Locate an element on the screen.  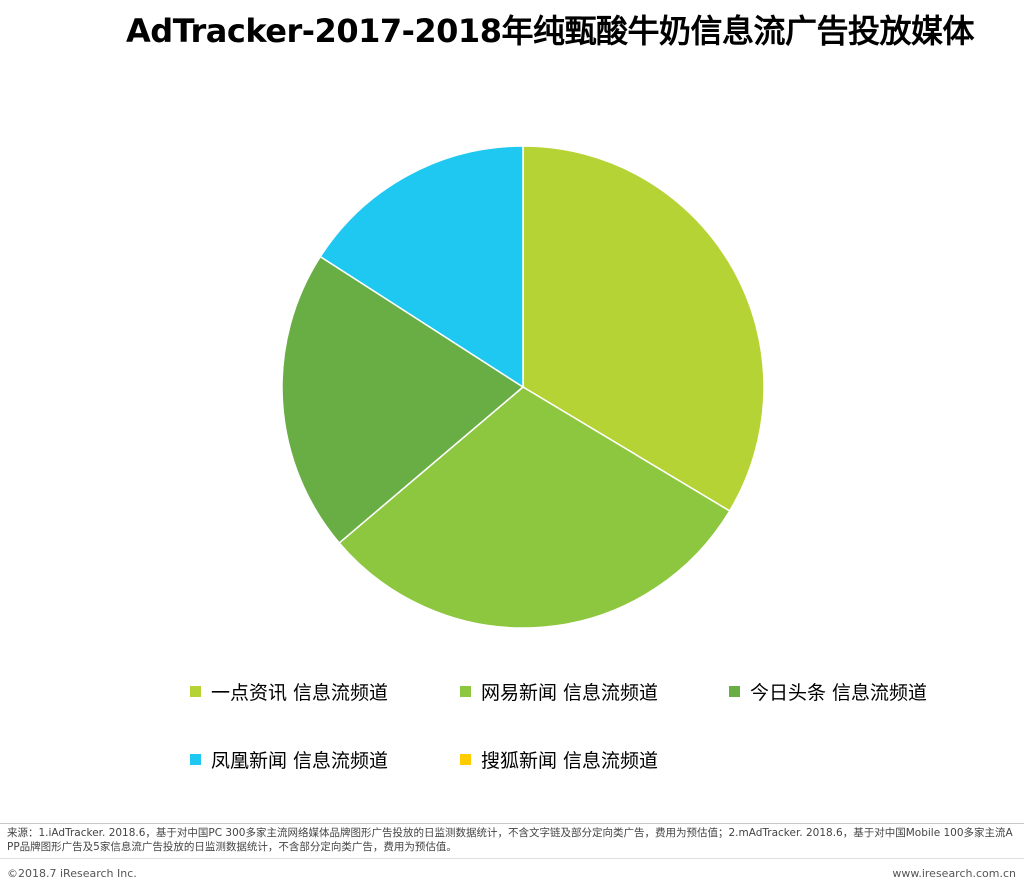
website-link: www.iresearch.com.cn is located at coordinates (954, 873).